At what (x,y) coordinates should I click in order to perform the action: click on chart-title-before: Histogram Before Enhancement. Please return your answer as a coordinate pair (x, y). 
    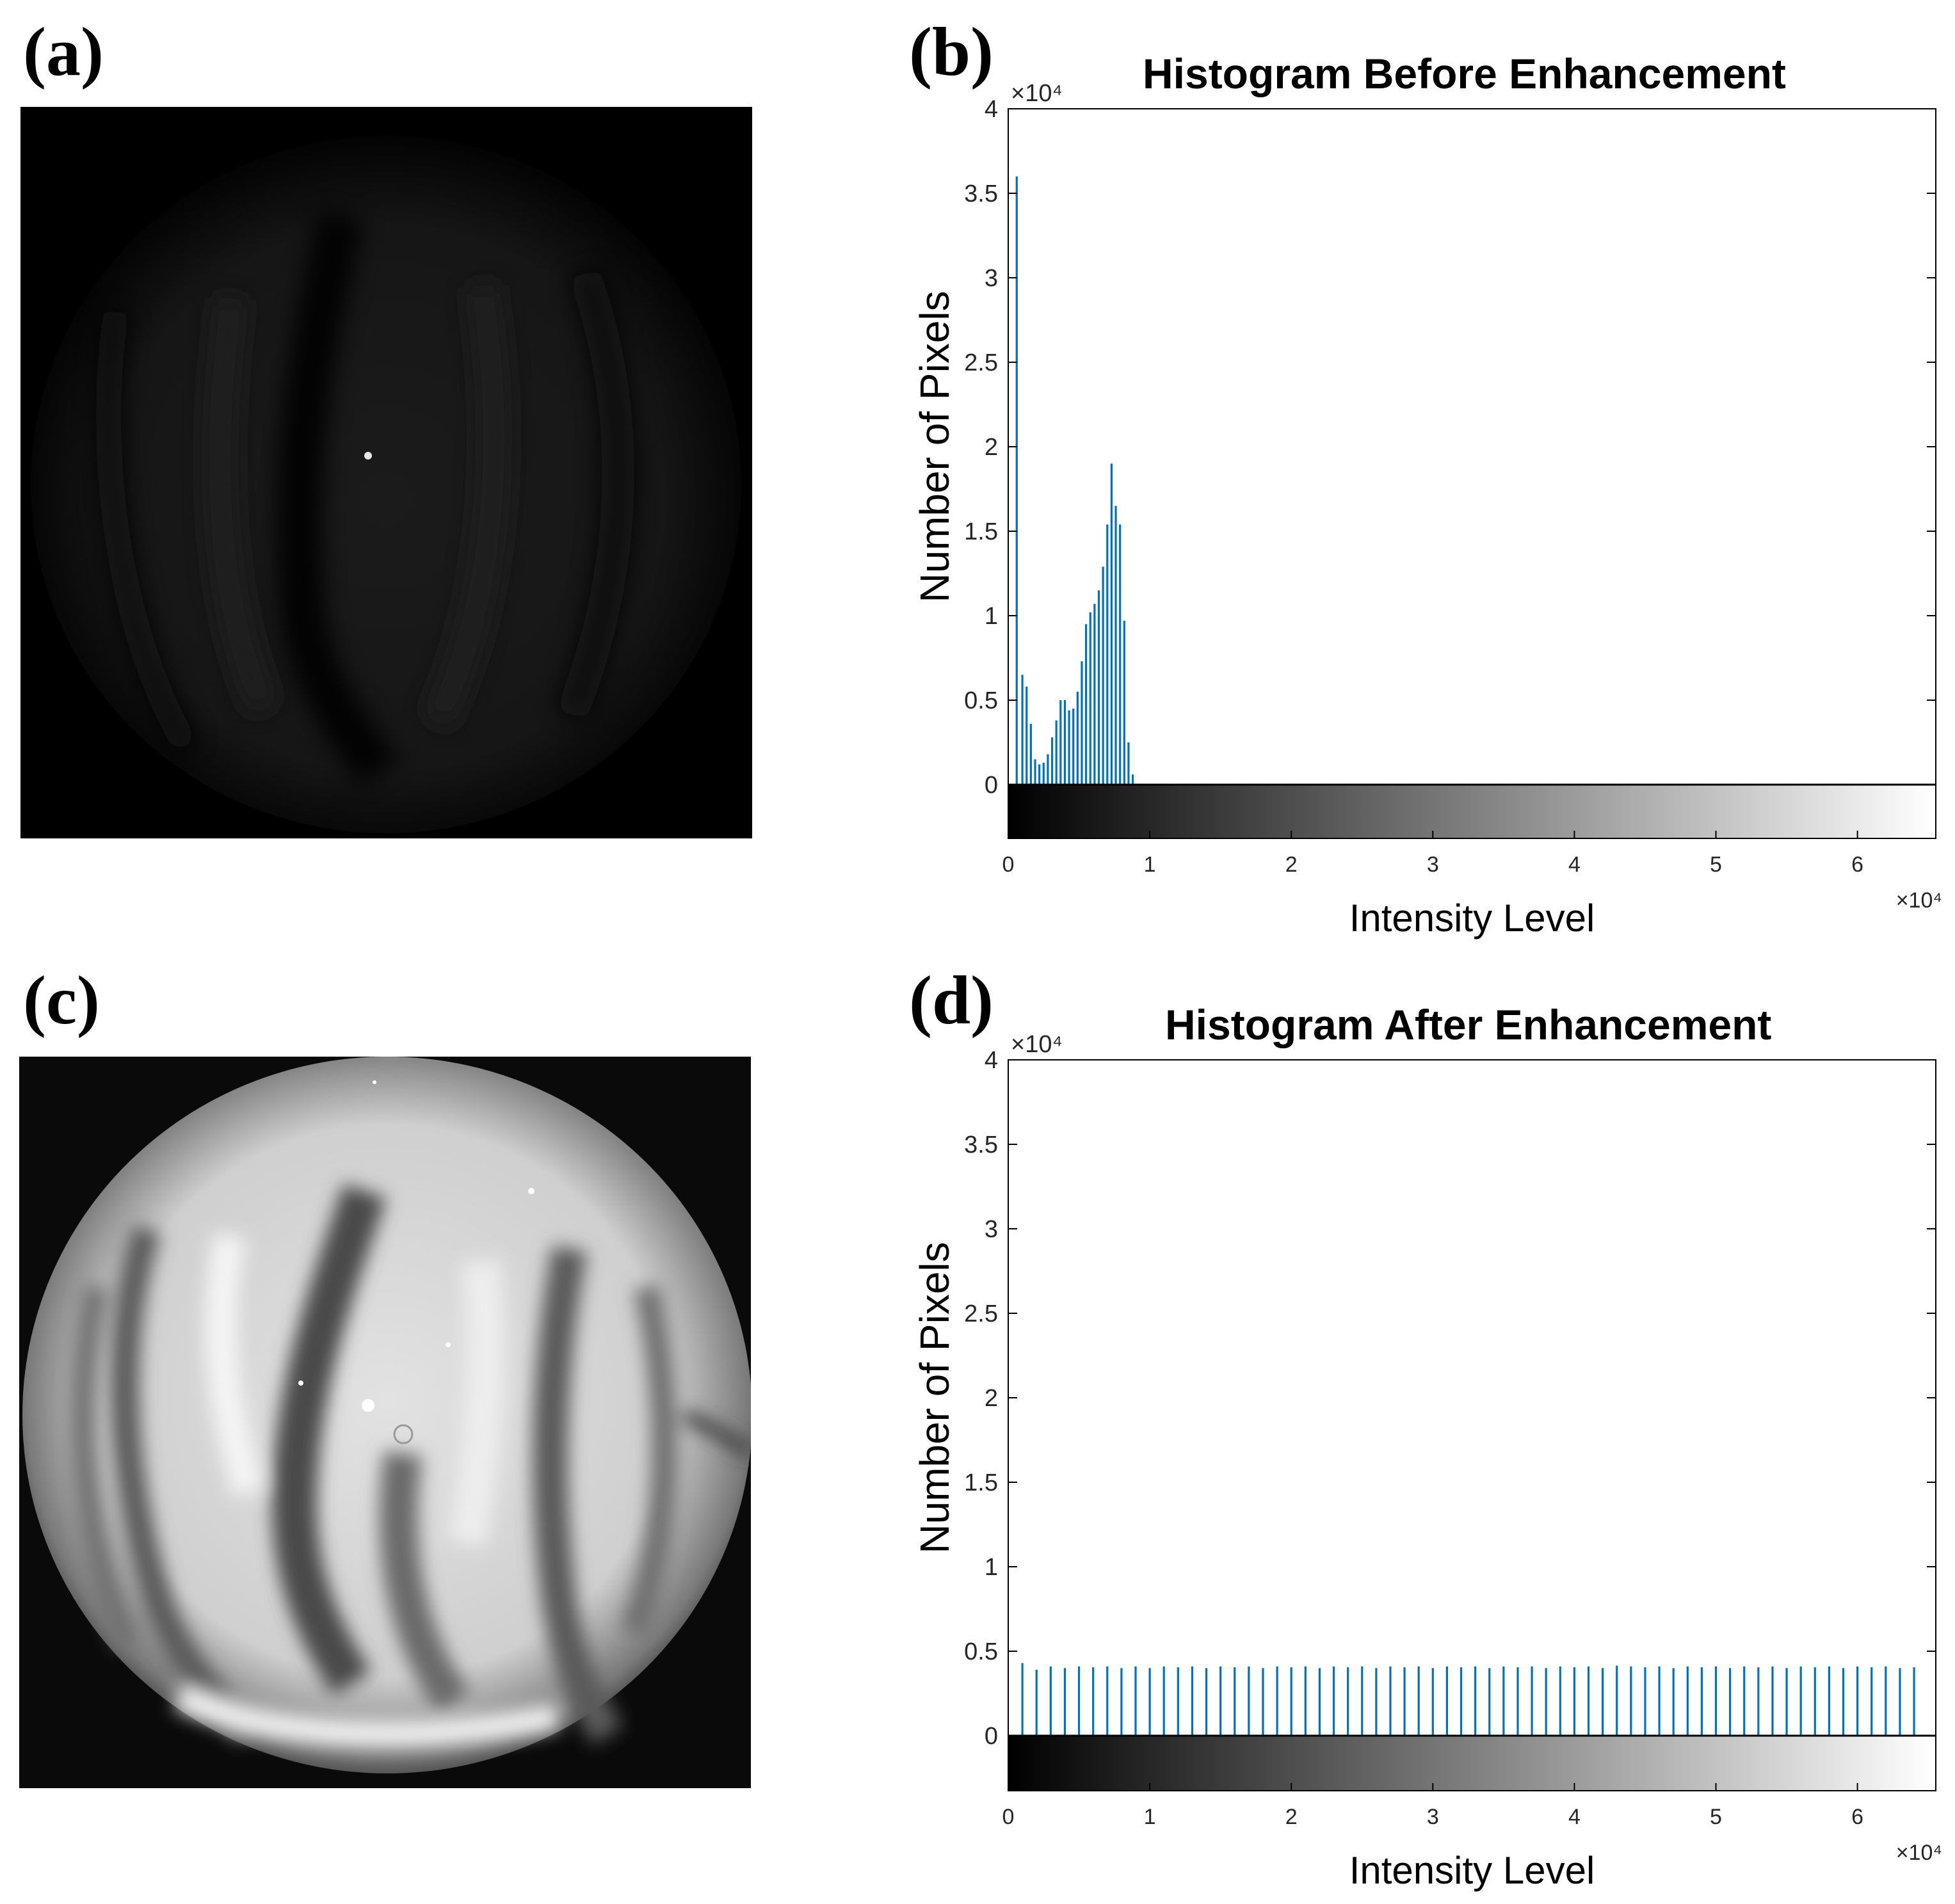
    Looking at the image, I should click on (1464, 73).